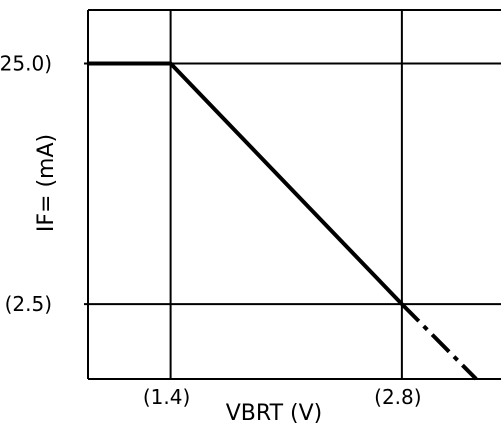 The image size is (501, 432). What do you see at coordinates (28, 304) in the screenshot?
I see `y-tick-label: (2.5)` at bounding box center [28, 304].